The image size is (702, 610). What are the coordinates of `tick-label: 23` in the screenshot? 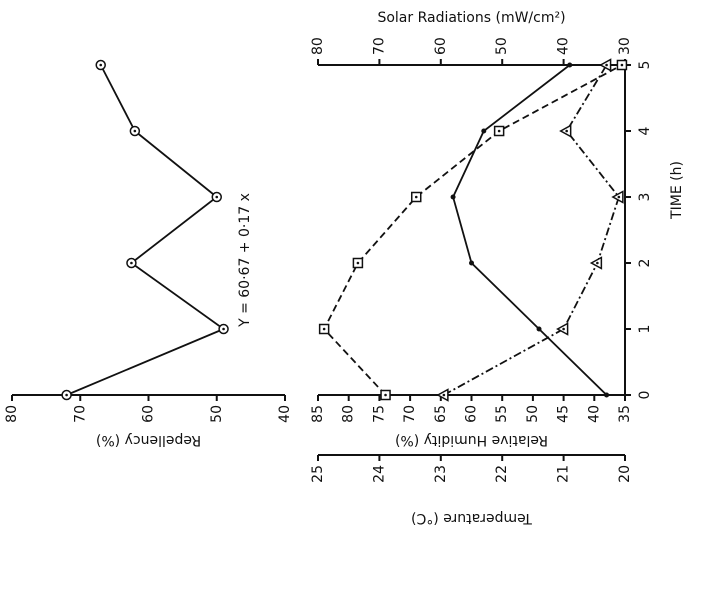 It's located at (441, 474).